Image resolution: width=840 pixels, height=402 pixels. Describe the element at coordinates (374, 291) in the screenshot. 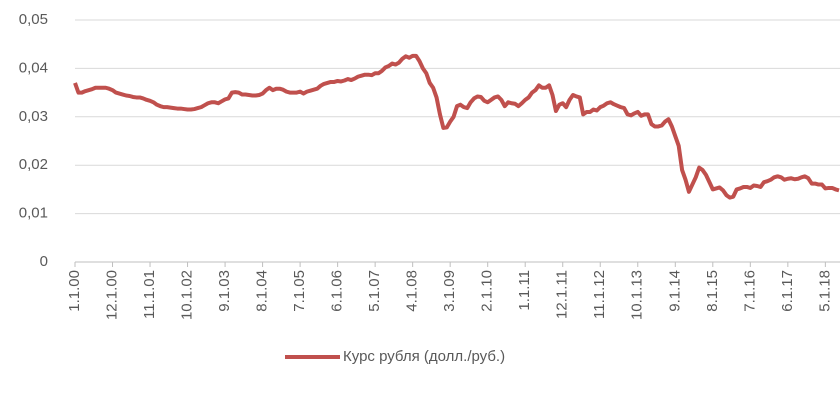

I see `x-tick-label: 5.1.07` at that location.